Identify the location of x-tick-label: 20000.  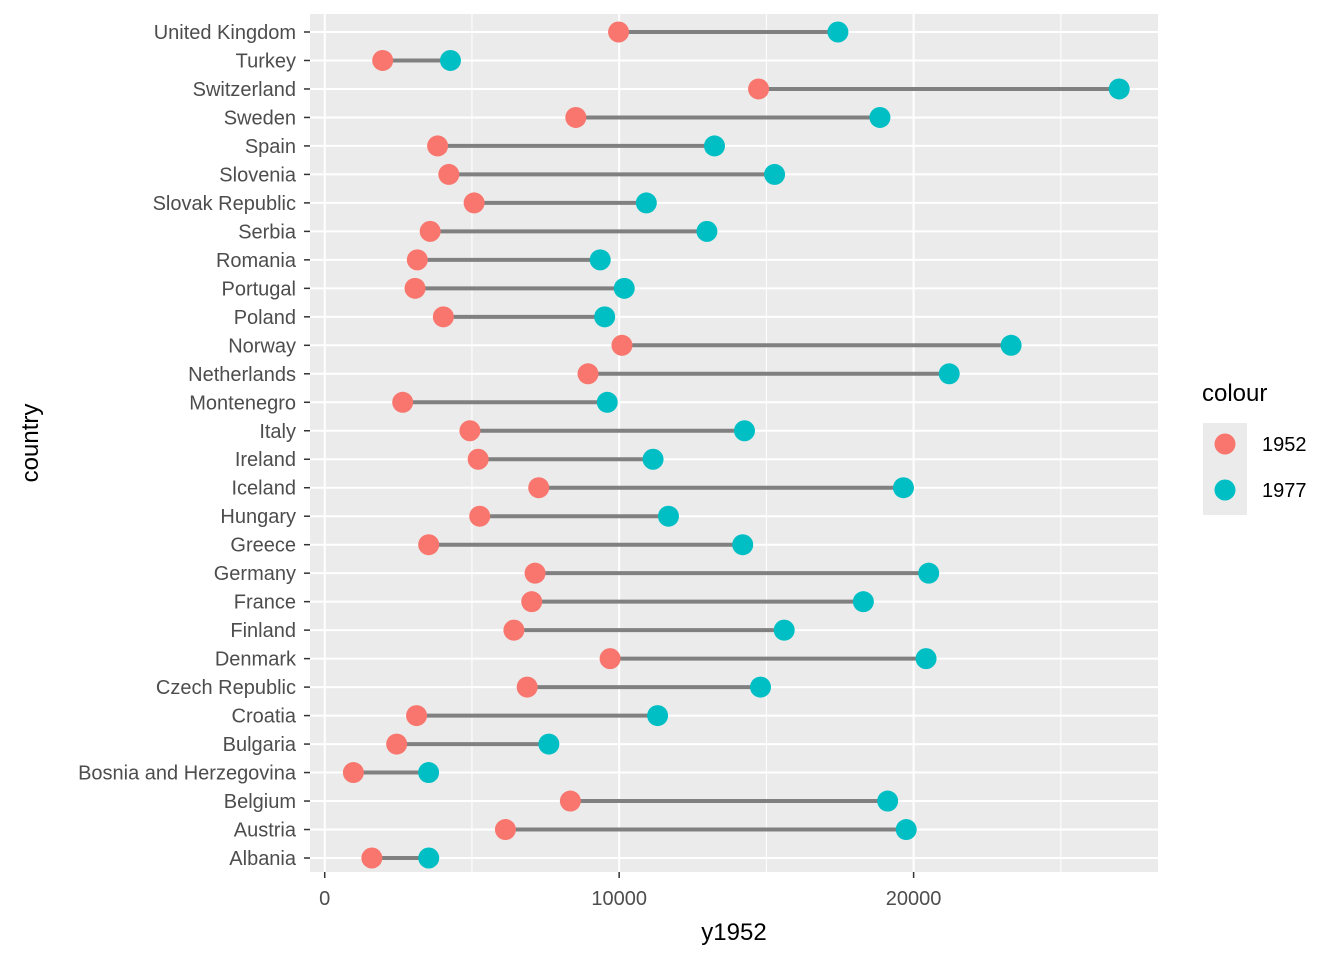
(914, 899).